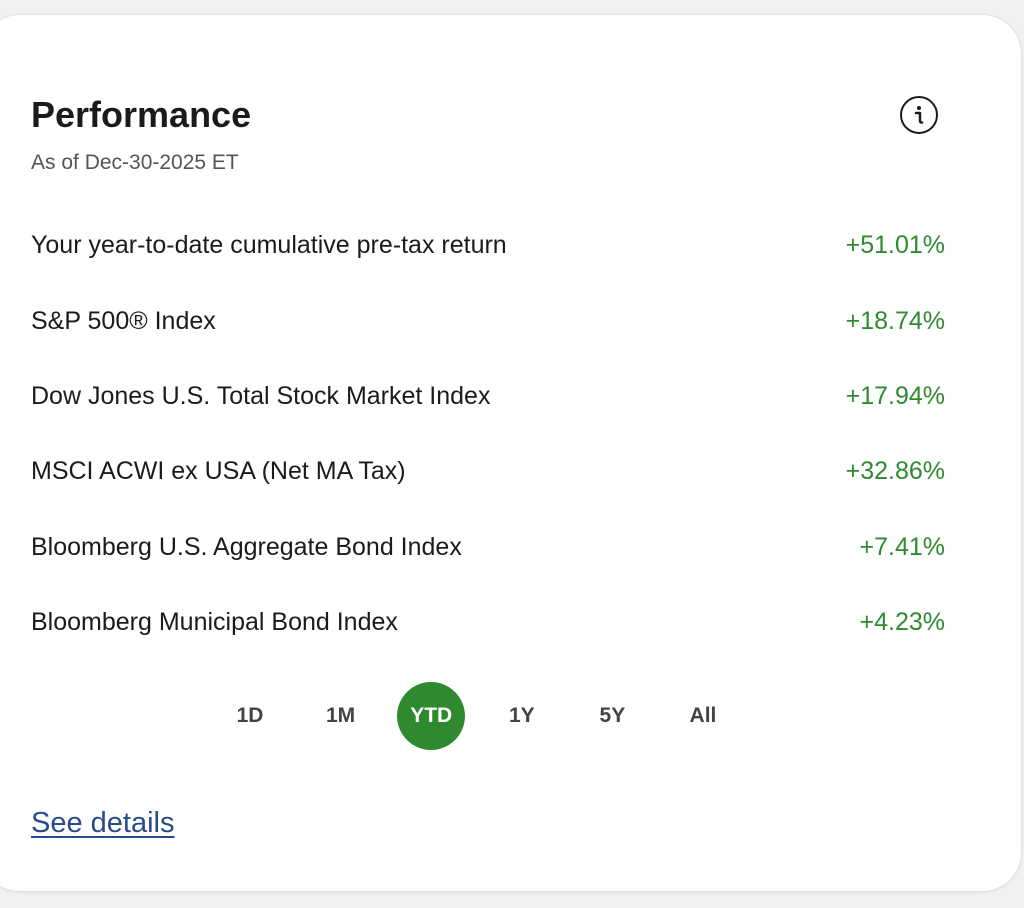  Describe the element at coordinates (895, 471) in the screenshot. I see `return-value: +32.86%` at that location.